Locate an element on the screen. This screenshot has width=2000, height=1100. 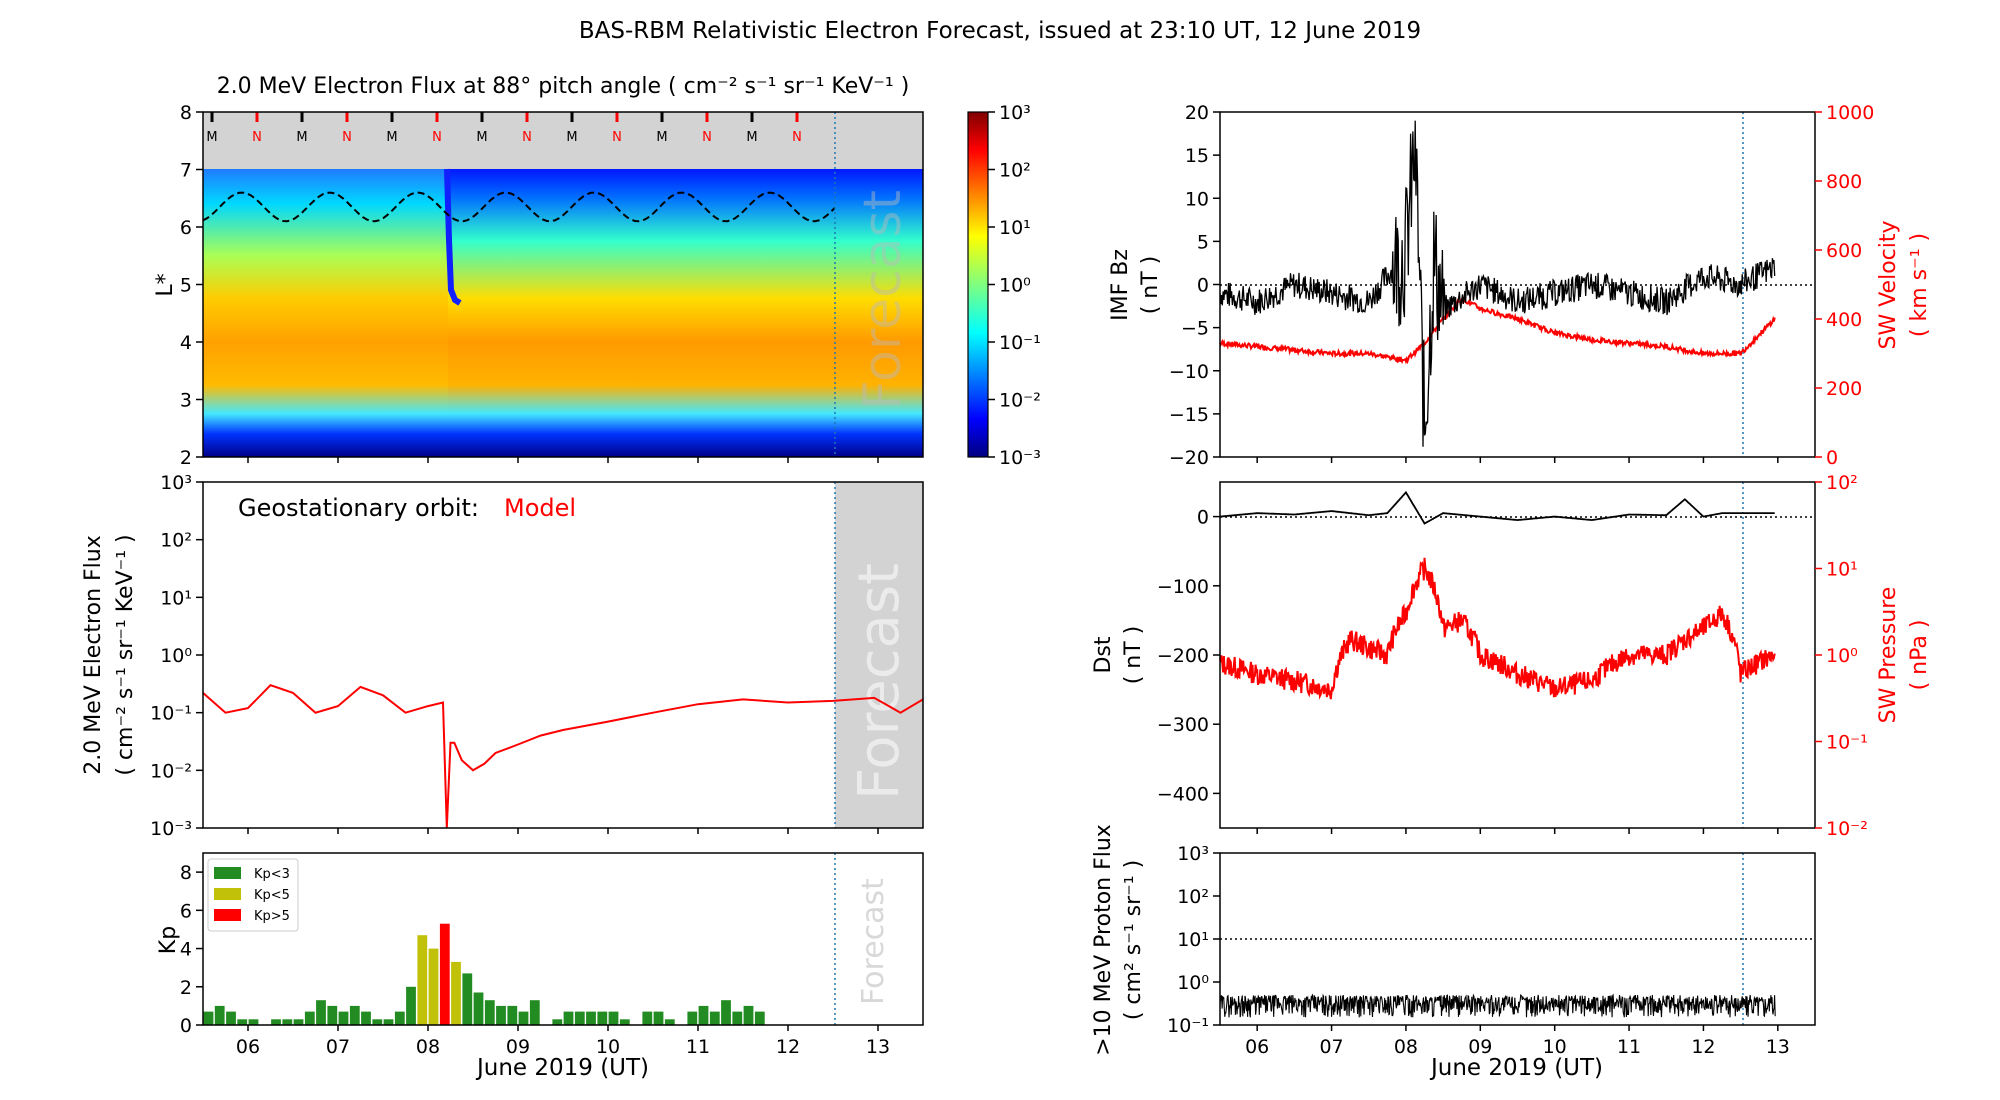
dst-y2label-line2: ( nPa ) is located at coordinates (1919, 655).